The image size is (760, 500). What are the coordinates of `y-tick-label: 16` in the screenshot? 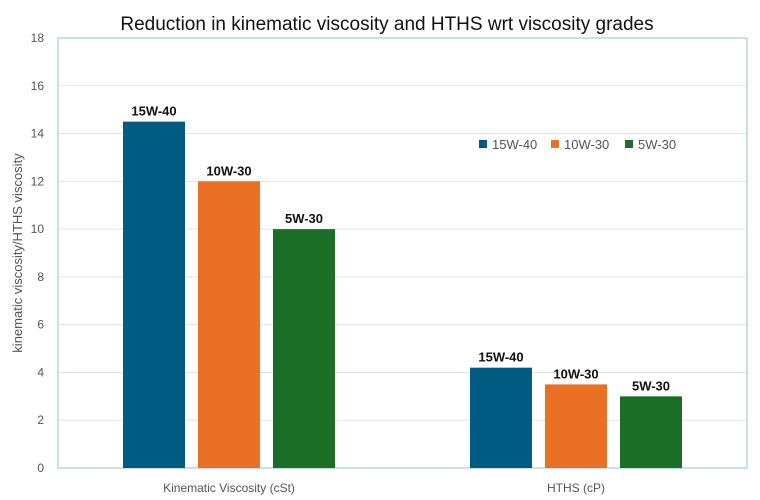 It's located at (38, 86).